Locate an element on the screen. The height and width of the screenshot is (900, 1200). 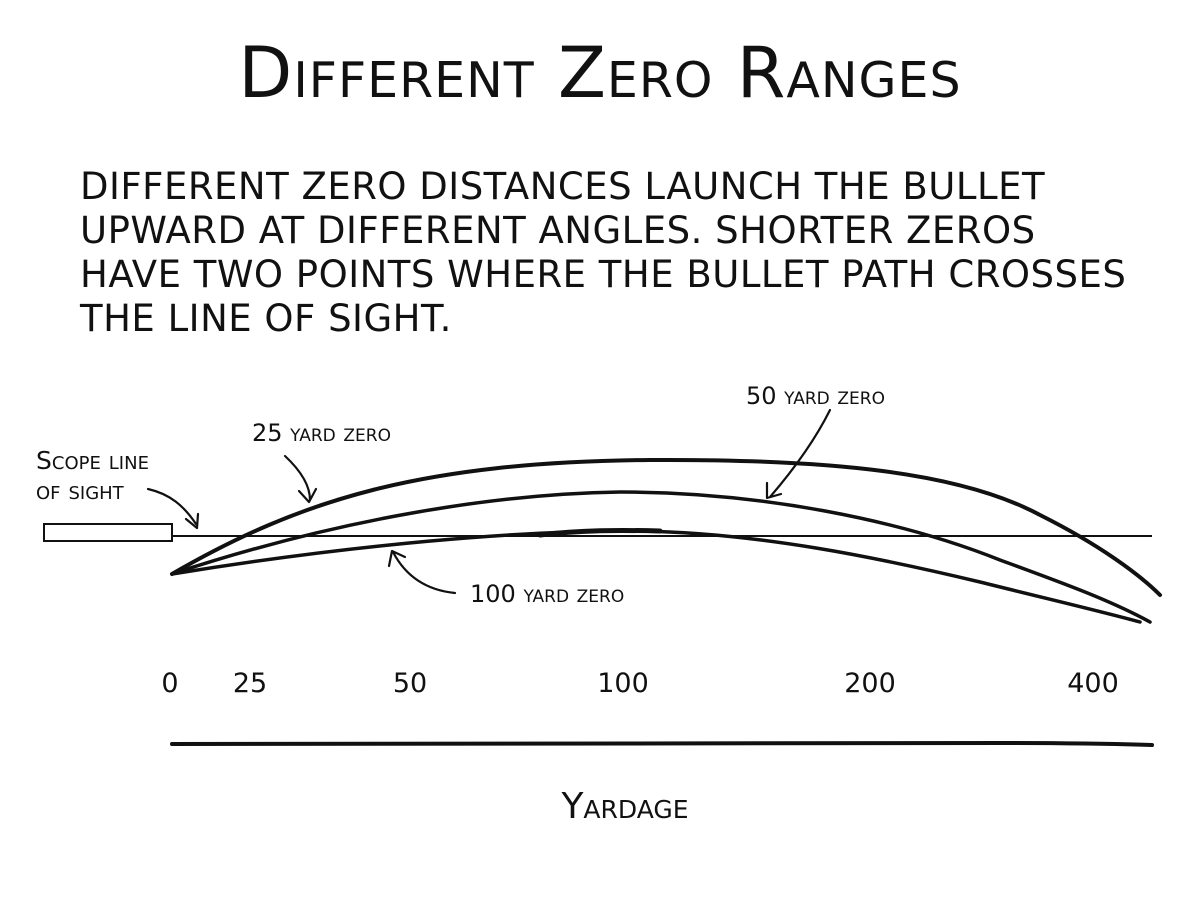
axis-label: Yardage is located at coordinates (624, 806).